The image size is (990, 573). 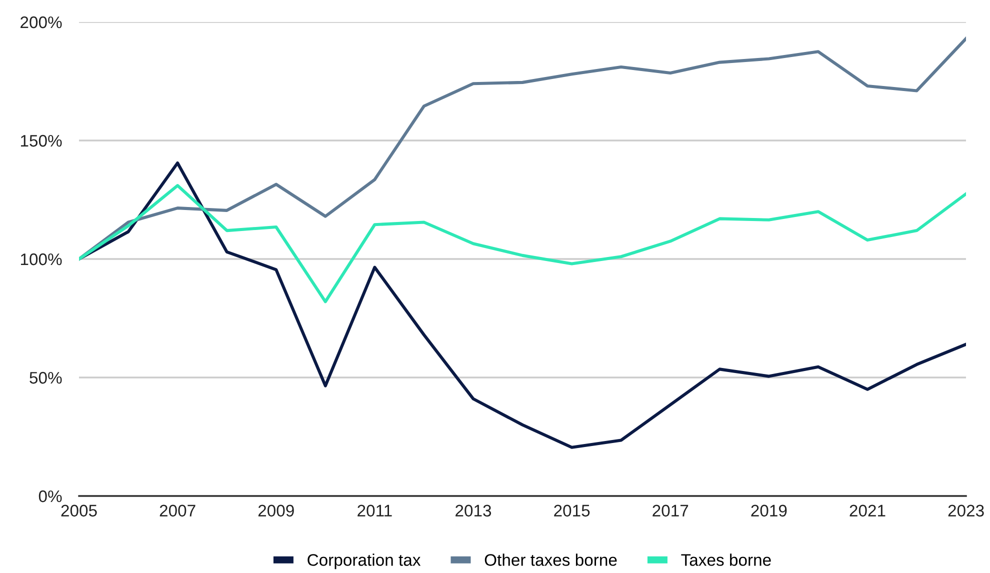 I want to click on x-tick-label: 2019, so click(x=769, y=510).